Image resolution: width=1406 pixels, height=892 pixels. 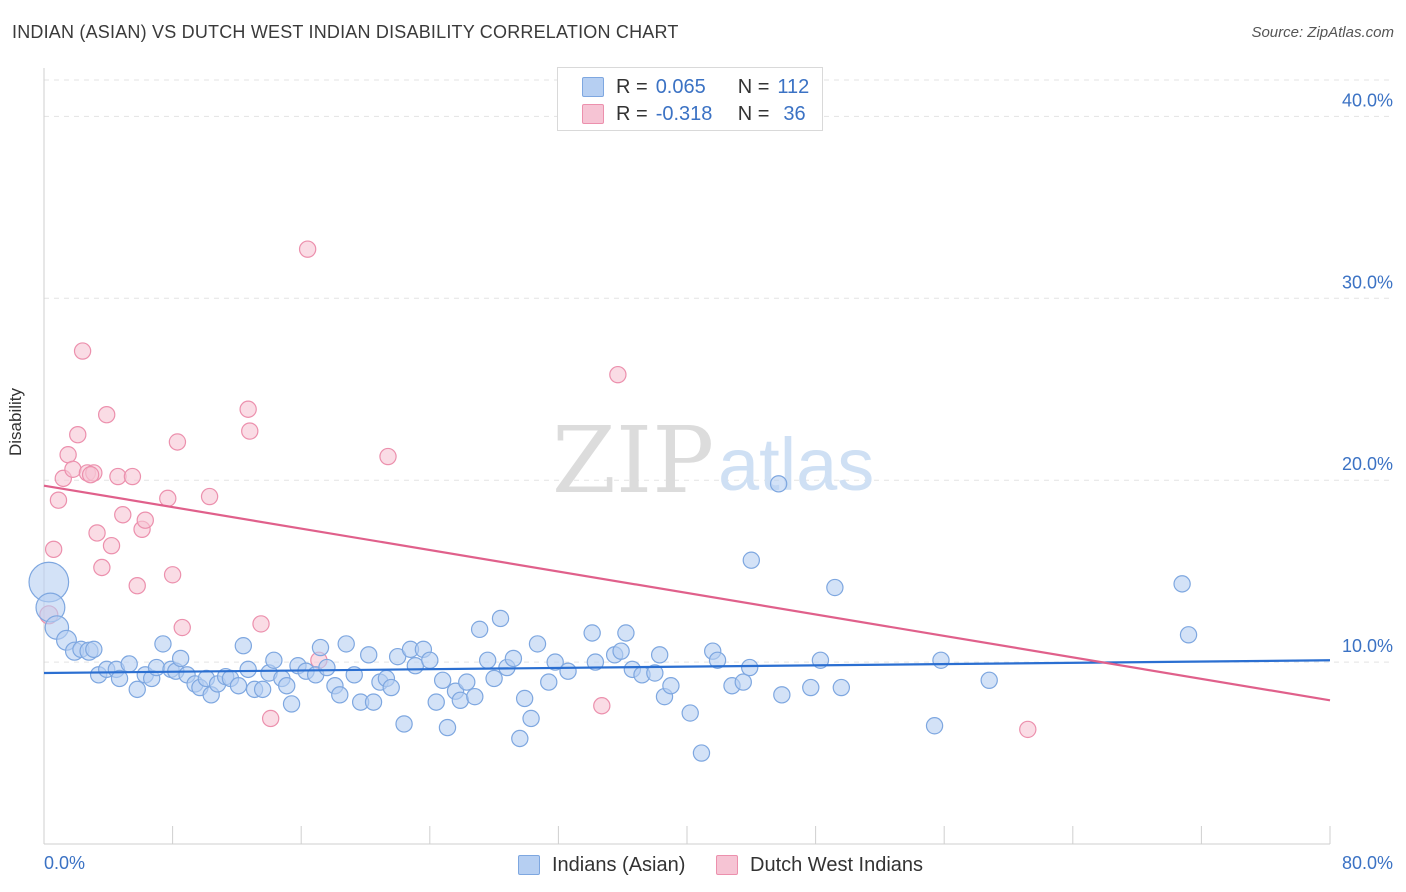 I want to click on correlation-stats-box: R = 0.065 N = 112 R = -0.318 N = 36, so click(x=690, y=99).